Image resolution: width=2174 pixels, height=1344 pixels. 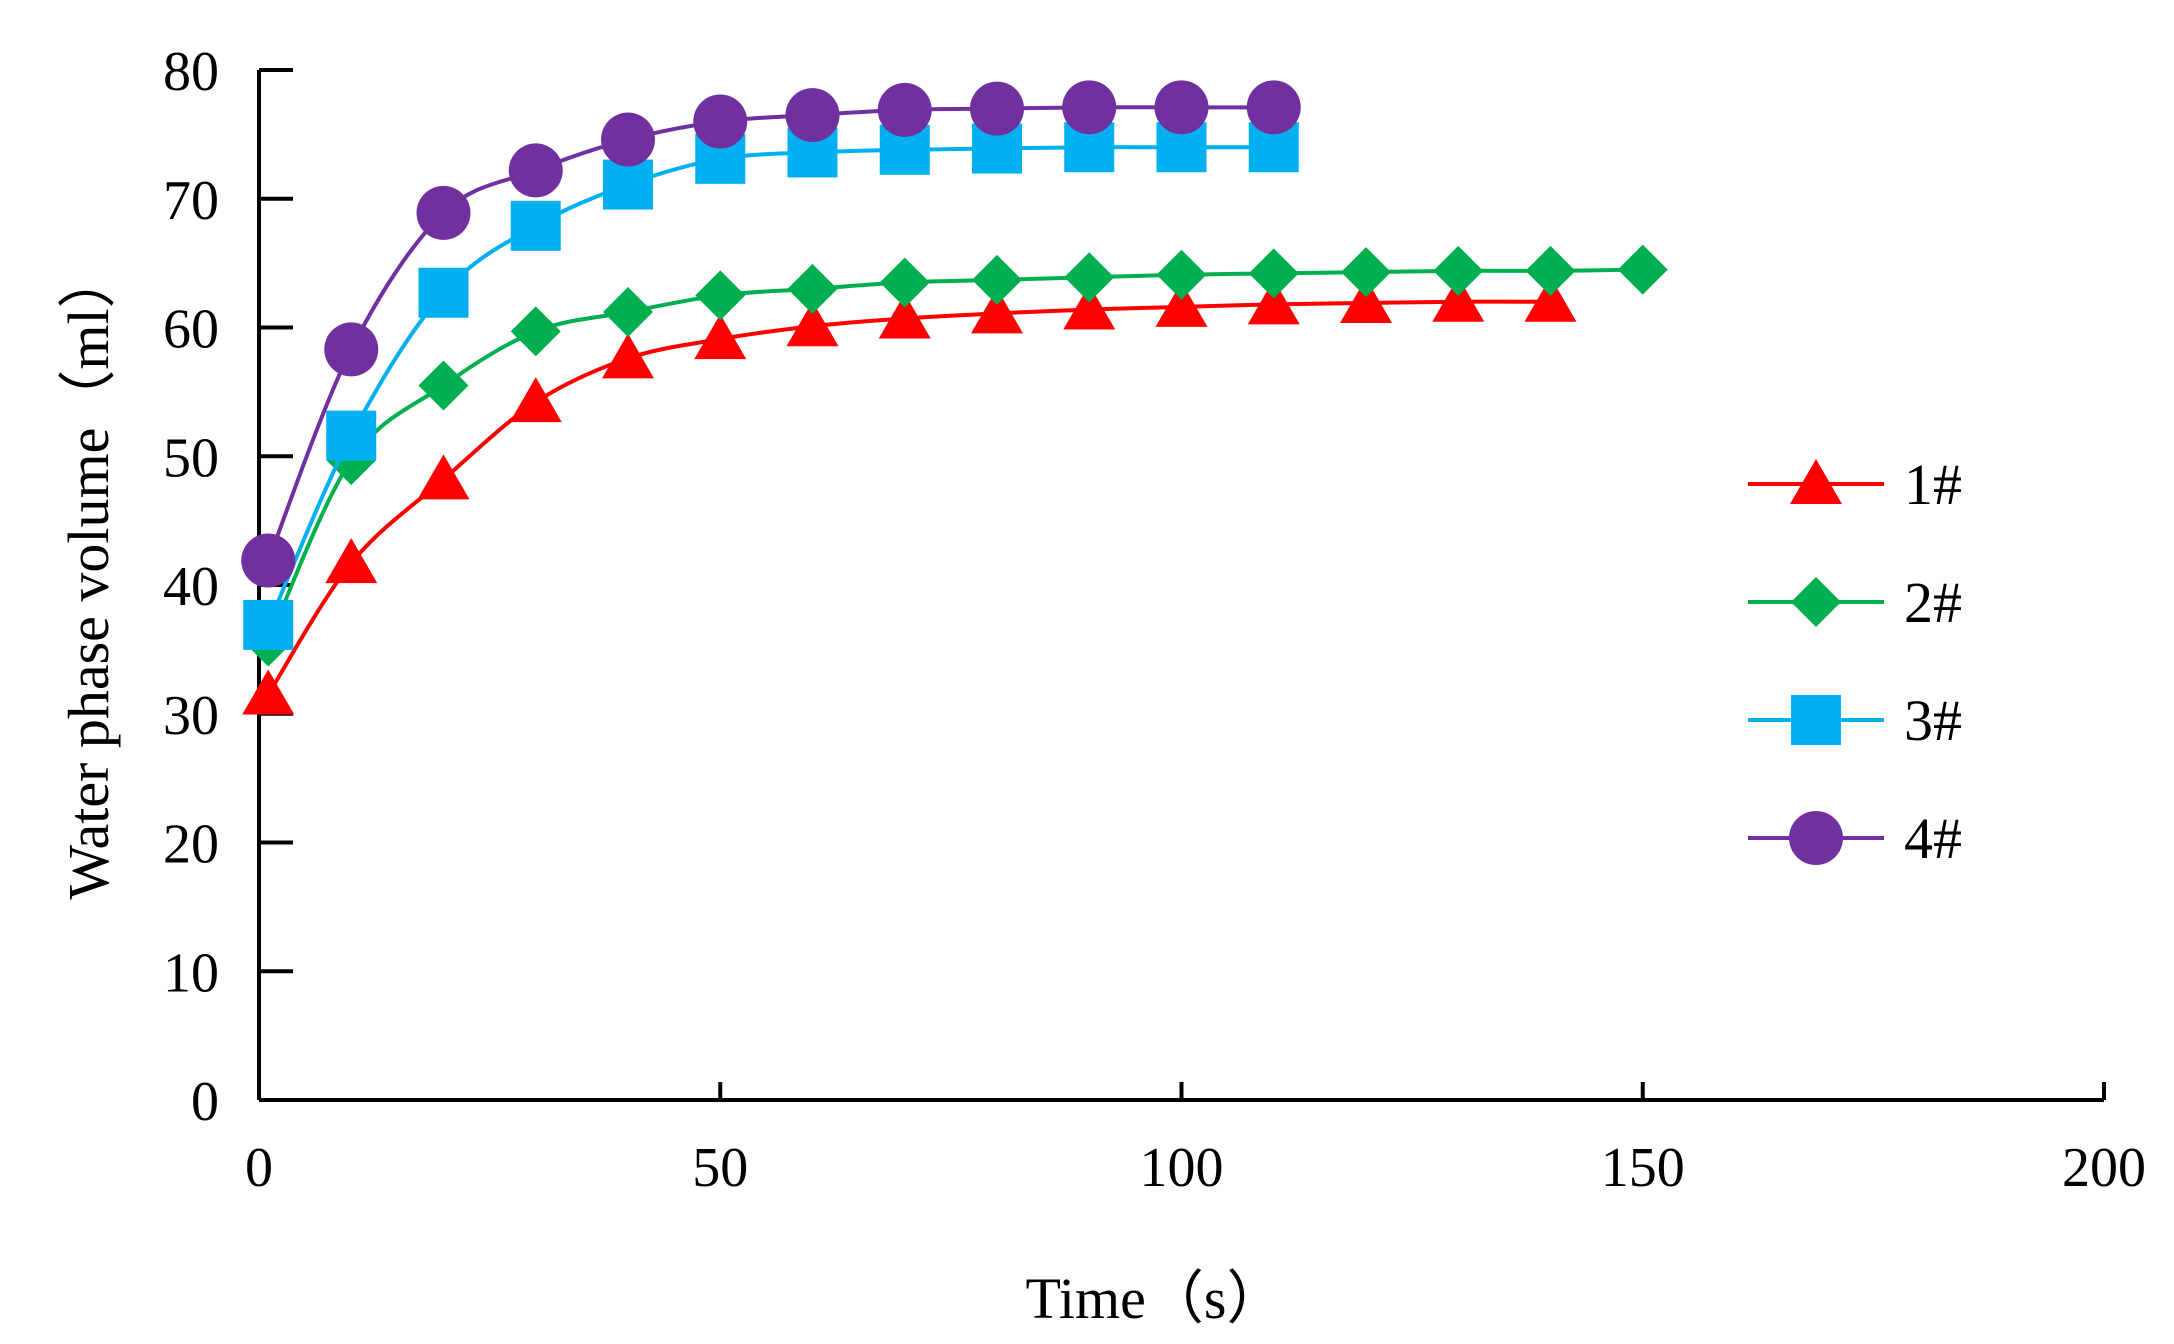 What do you see at coordinates (1643, 1168) in the screenshot?
I see `x-tick-label: 150` at bounding box center [1643, 1168].